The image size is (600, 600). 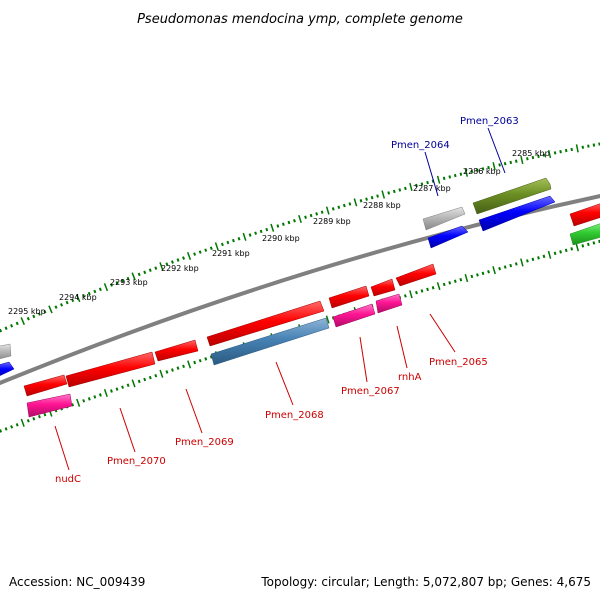 What do you see at coordinates (448, 237) in the screenshot?
I see `gene-blue-arrow-feature` at bounding box center [448, 237].